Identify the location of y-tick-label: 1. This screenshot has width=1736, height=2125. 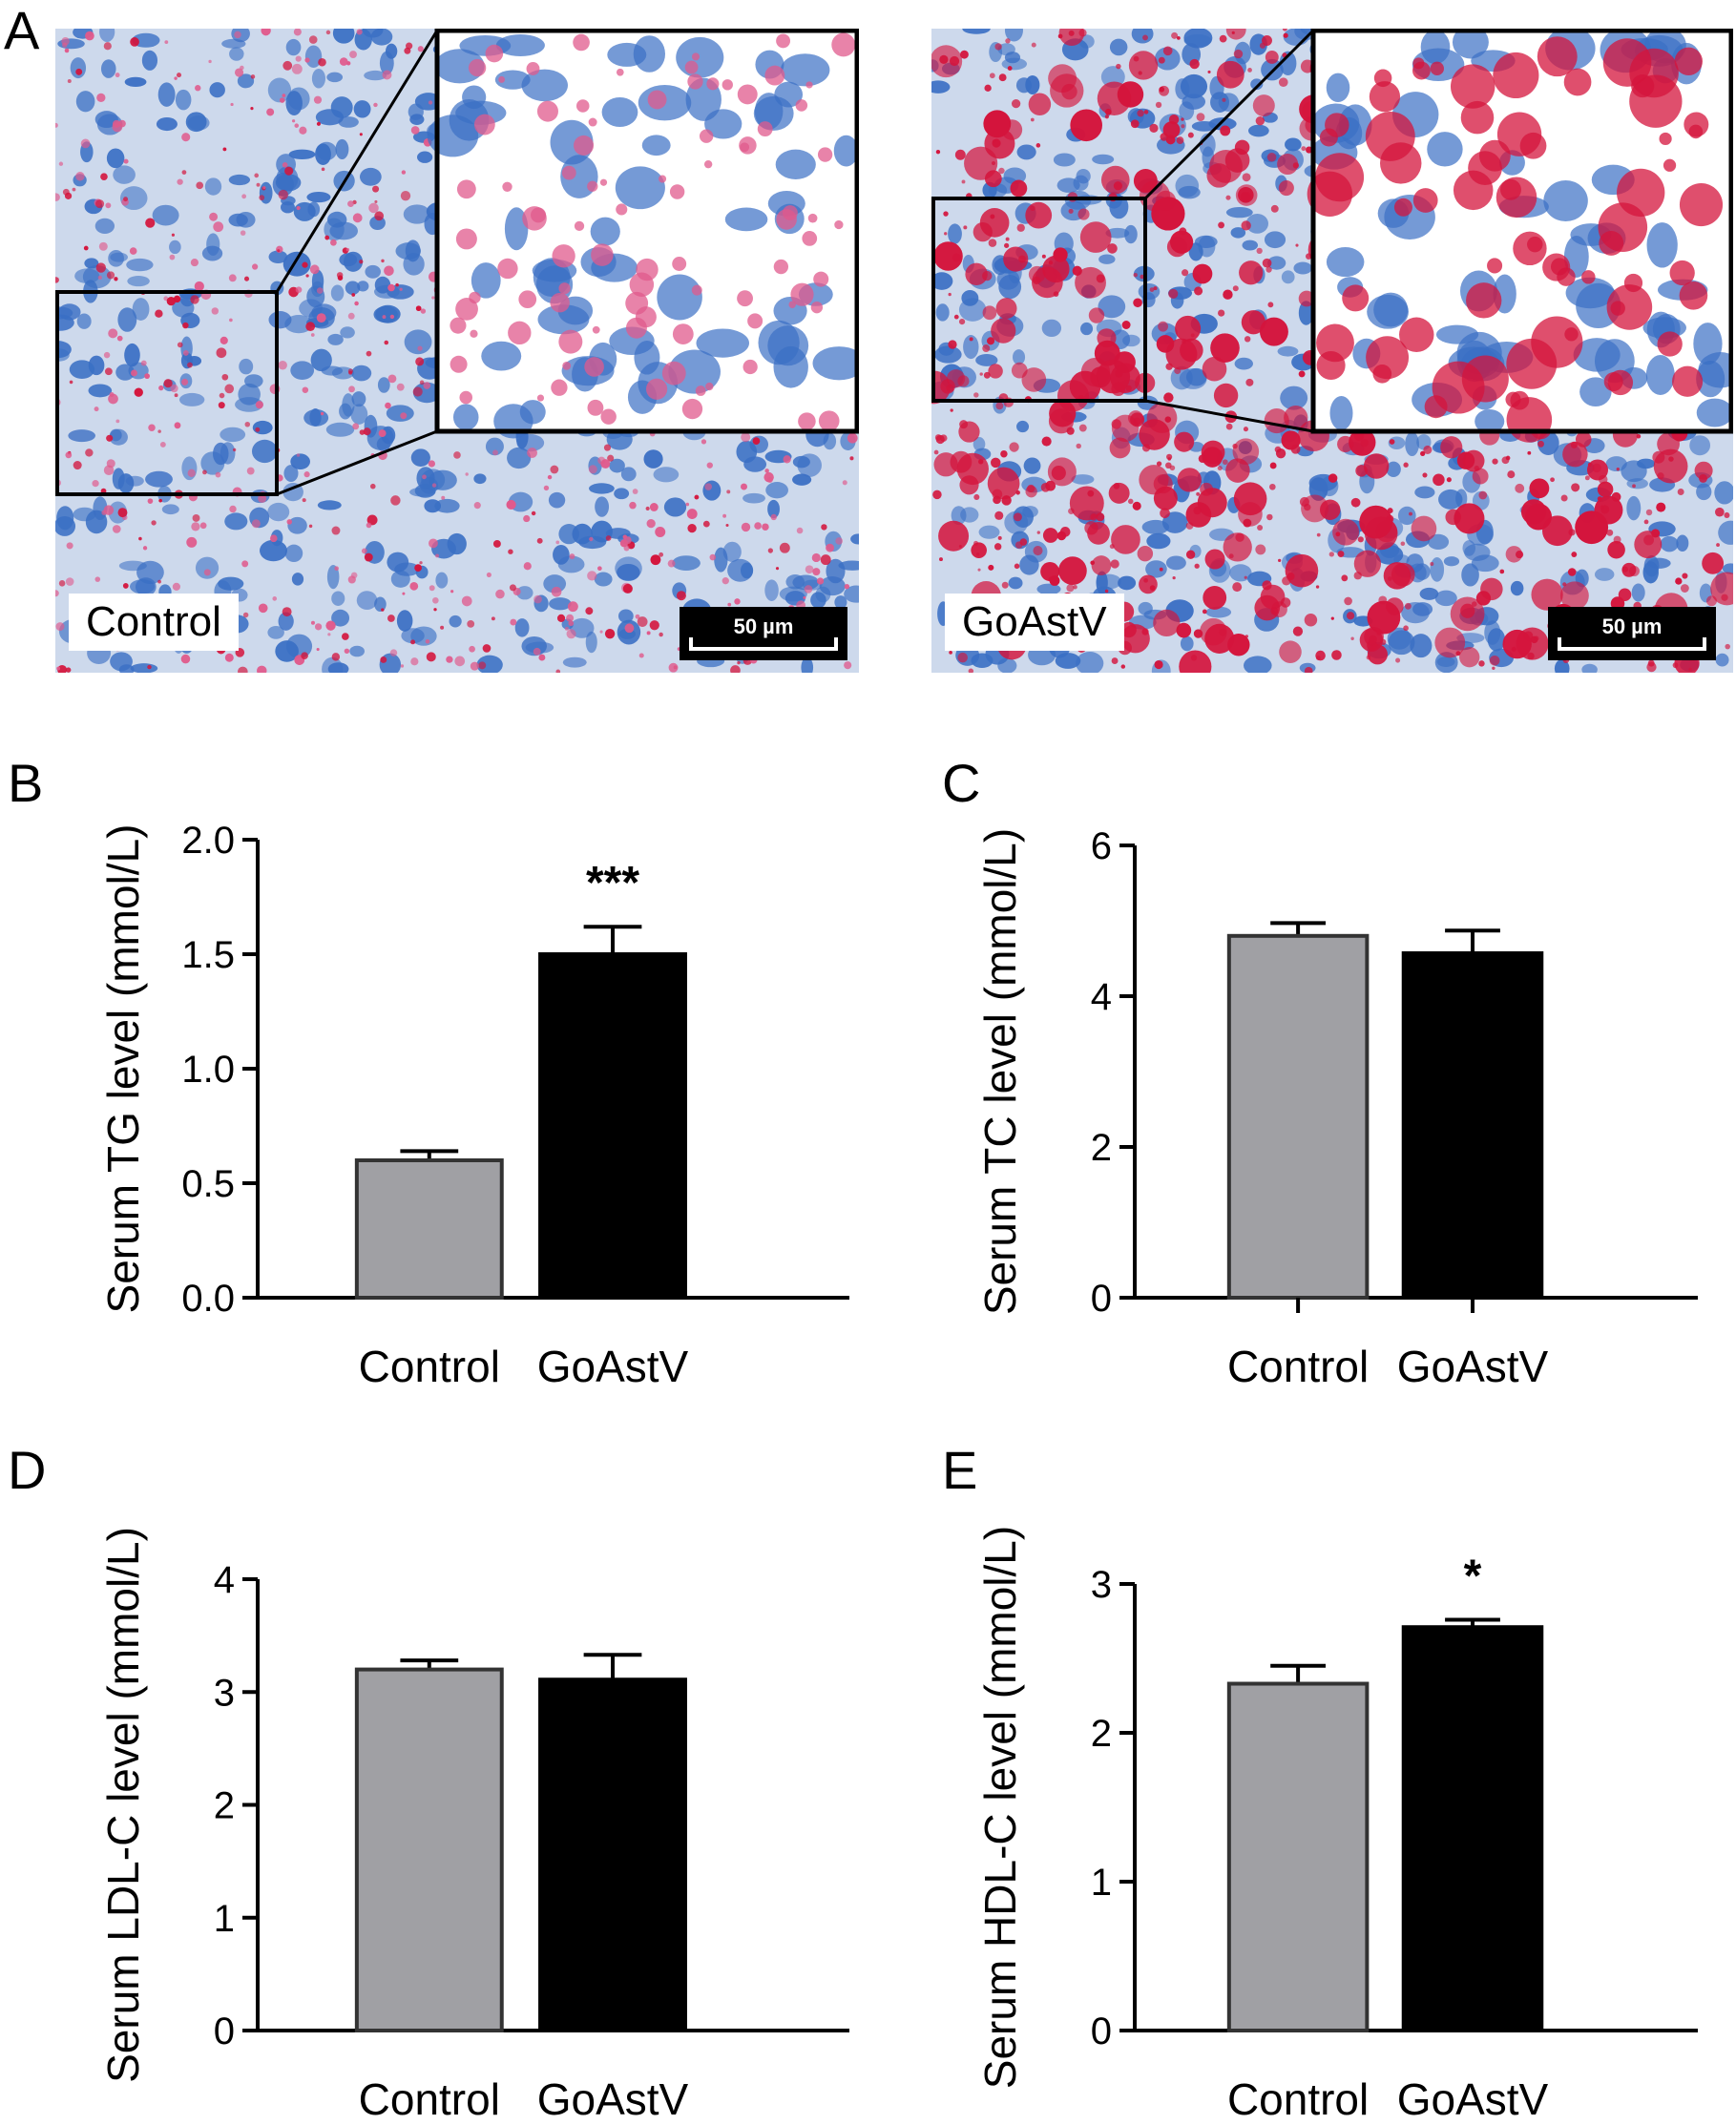
(1101, 1883).